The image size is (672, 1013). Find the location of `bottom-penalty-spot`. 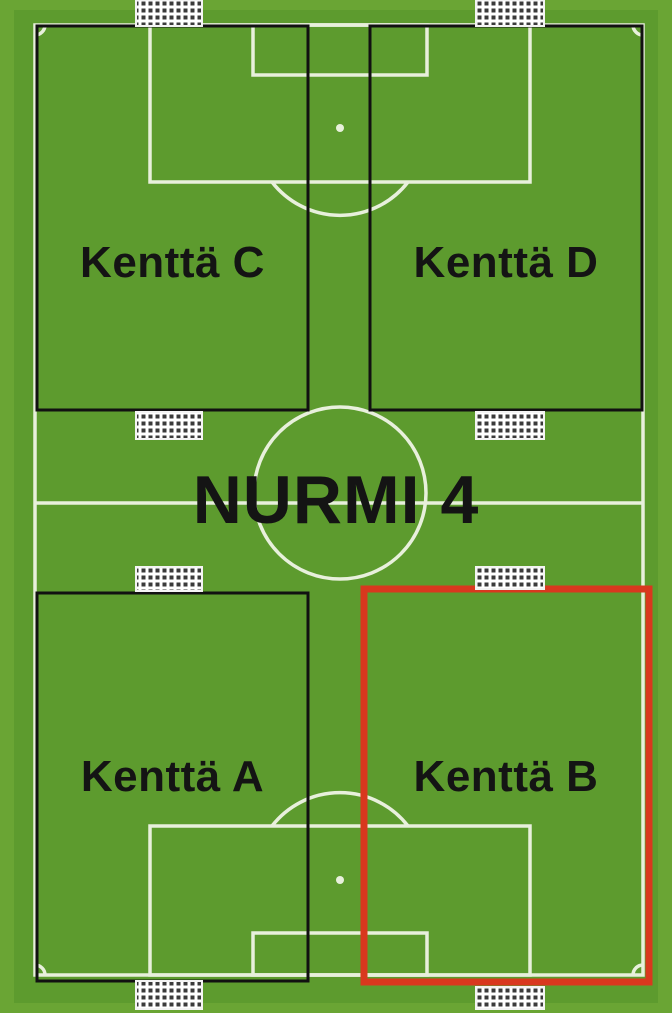

bottom-penalty-spot is located at coordinates (340, 880).